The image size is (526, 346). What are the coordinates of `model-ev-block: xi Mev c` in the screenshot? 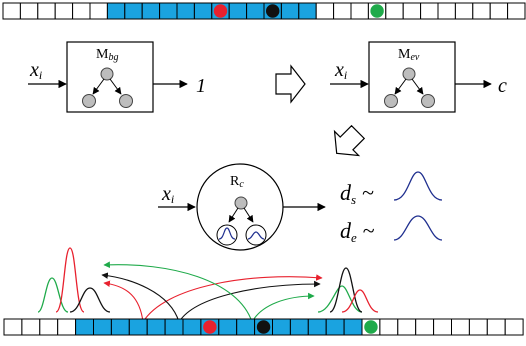 It's located at (418, 77).